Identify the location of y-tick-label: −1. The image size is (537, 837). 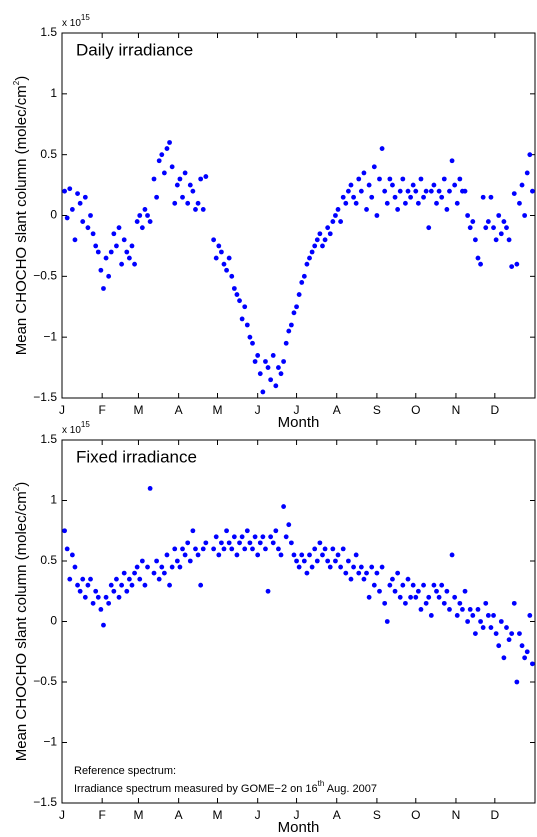
(50, 336).